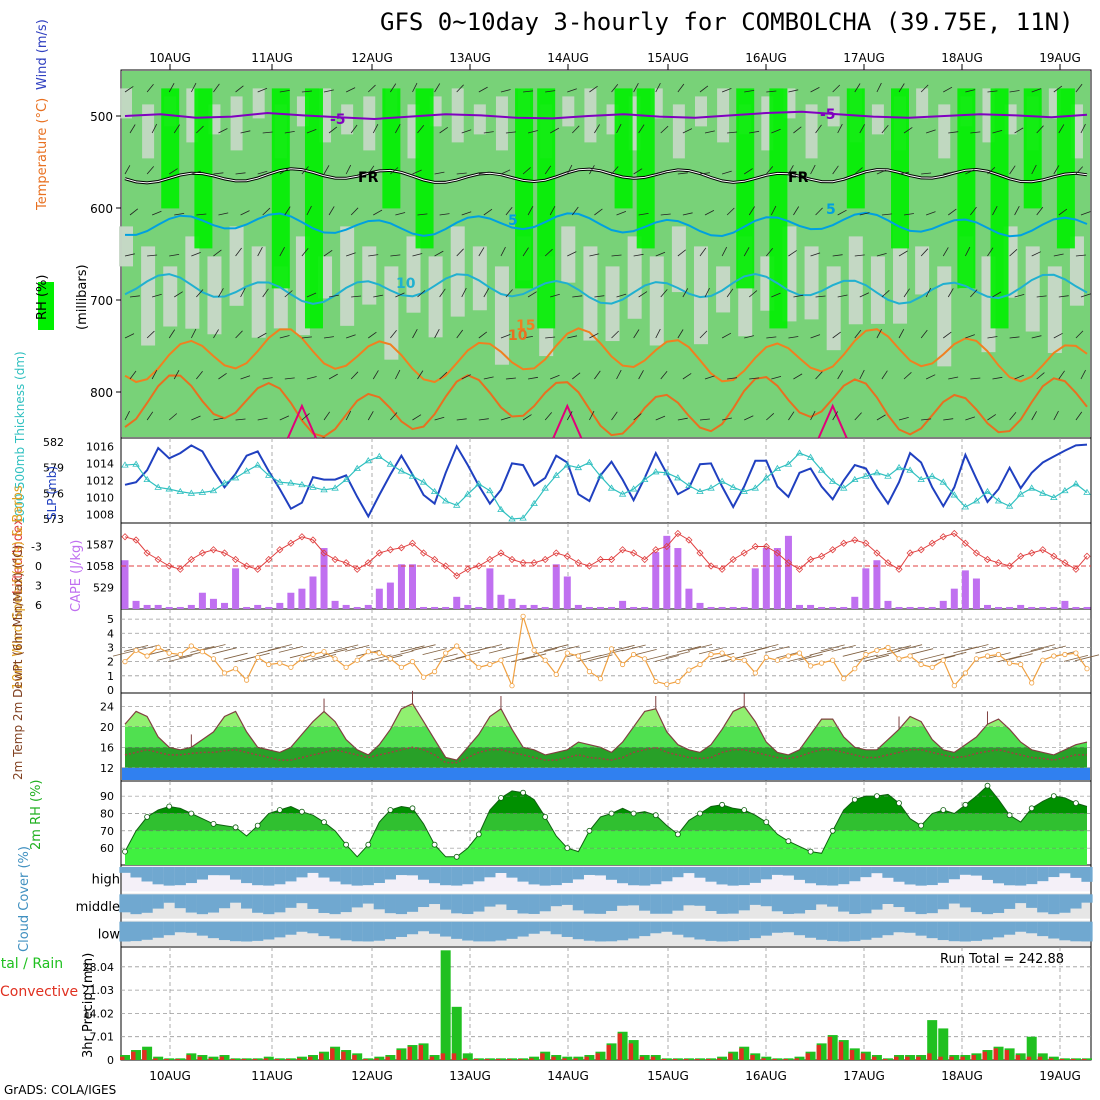  Describe the element at coordinates (46, 306) in the screenshot. I see `rh-legend-swatch` at that location.